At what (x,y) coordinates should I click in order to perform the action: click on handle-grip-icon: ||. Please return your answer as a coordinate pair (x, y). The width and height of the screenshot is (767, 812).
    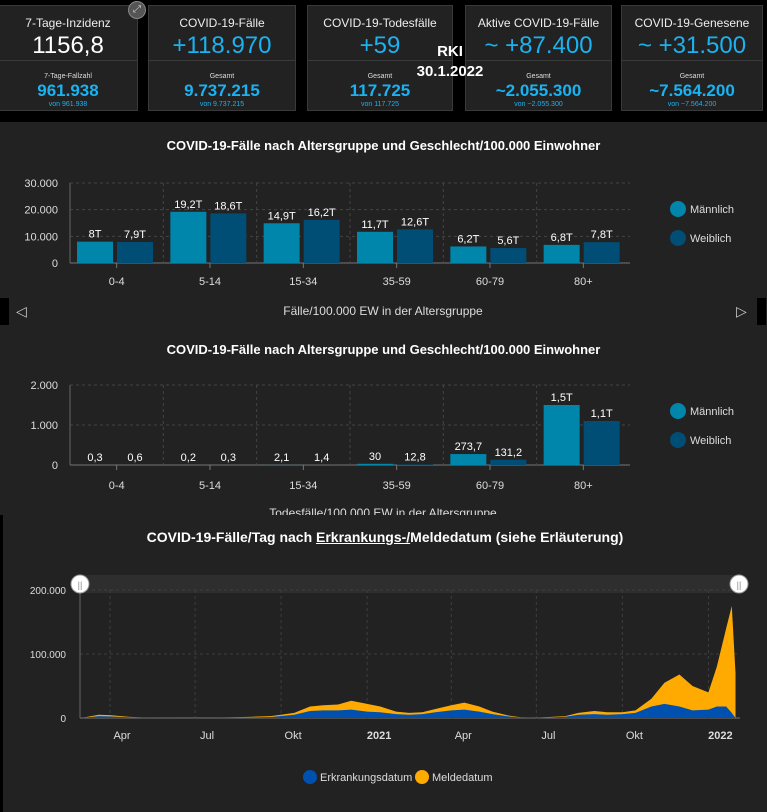
    Looking at the image, I should click on (739, 585).